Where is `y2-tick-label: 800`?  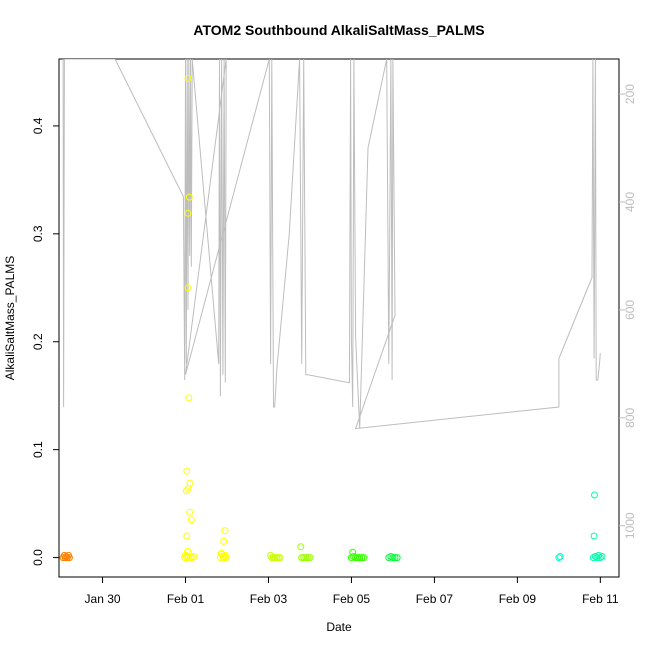 y2-tick-label: 800 is located at coordinates (630, 417).